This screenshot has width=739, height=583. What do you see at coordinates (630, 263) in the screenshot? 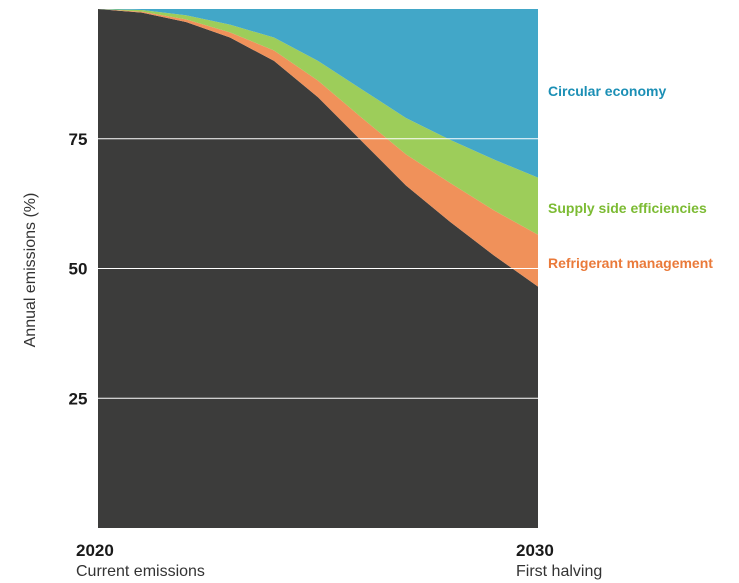
I see `series-label-refrigerant-management: Refrigerant management` at bounding box center [630, 263].